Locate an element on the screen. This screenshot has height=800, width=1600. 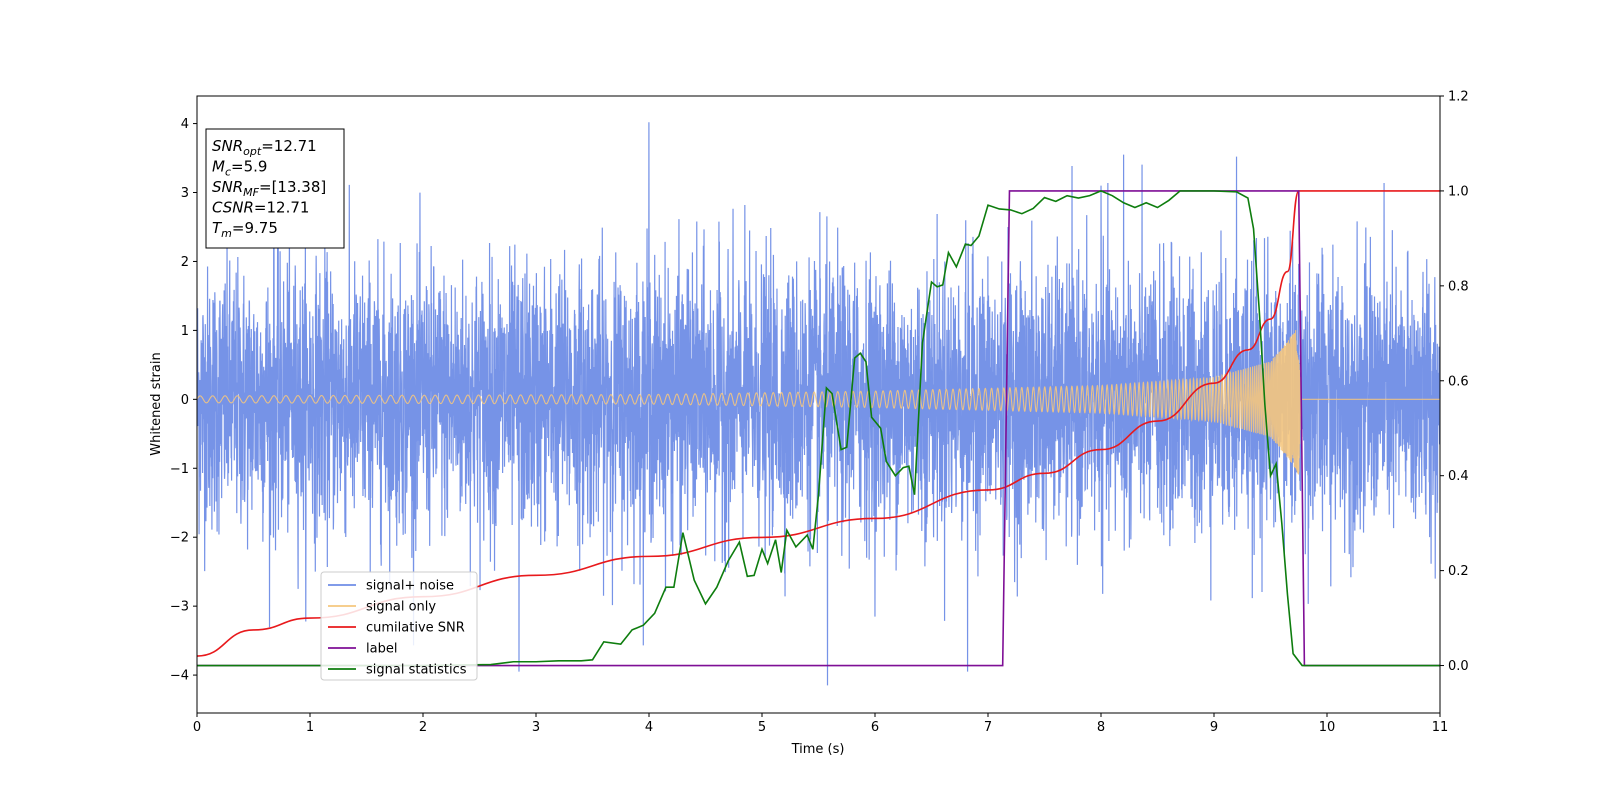
y-left-tick-label: 0 is located at coordinates (185, 400).